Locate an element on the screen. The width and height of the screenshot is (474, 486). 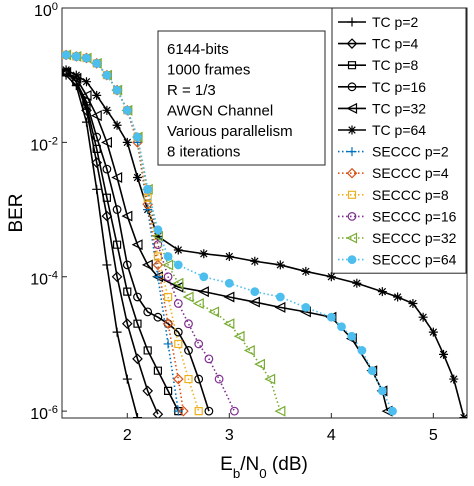
legend-label: TC p=2 is located at coordinates (395, 22).